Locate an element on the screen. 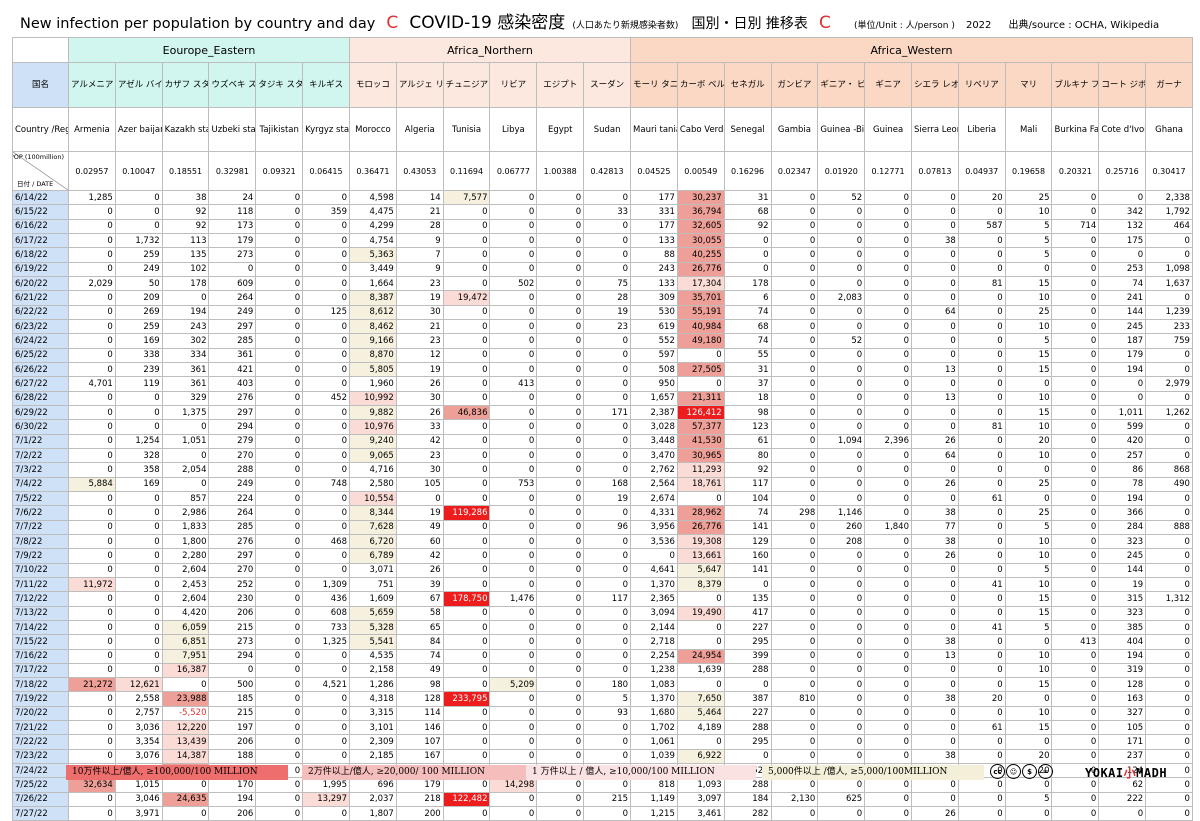  data-cell: 215 is located at coordinates (607, 799).